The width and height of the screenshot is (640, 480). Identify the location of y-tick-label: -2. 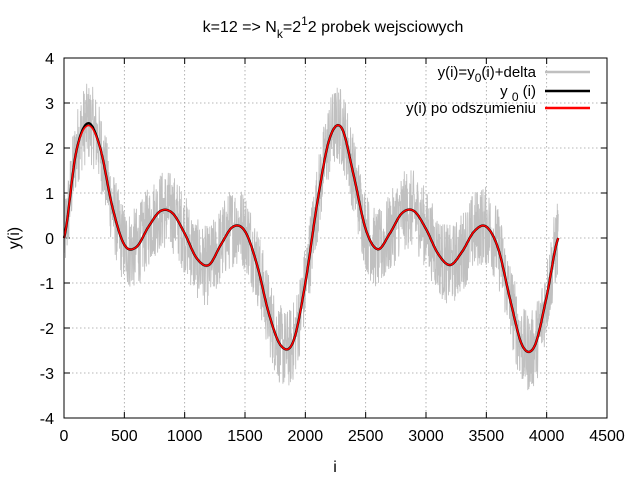
(47, 329).